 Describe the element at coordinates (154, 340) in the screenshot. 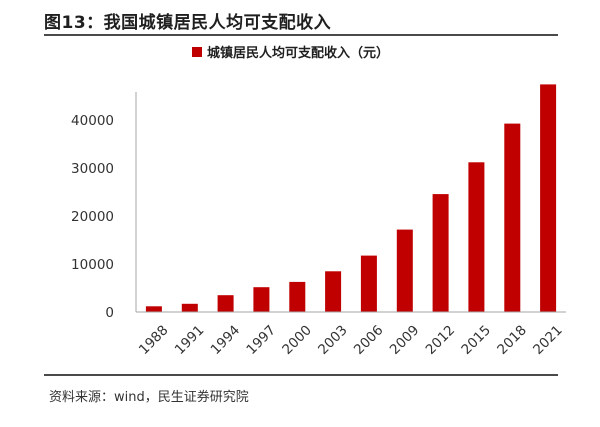

I see `x-tick-label-1988: 1988` at that location.